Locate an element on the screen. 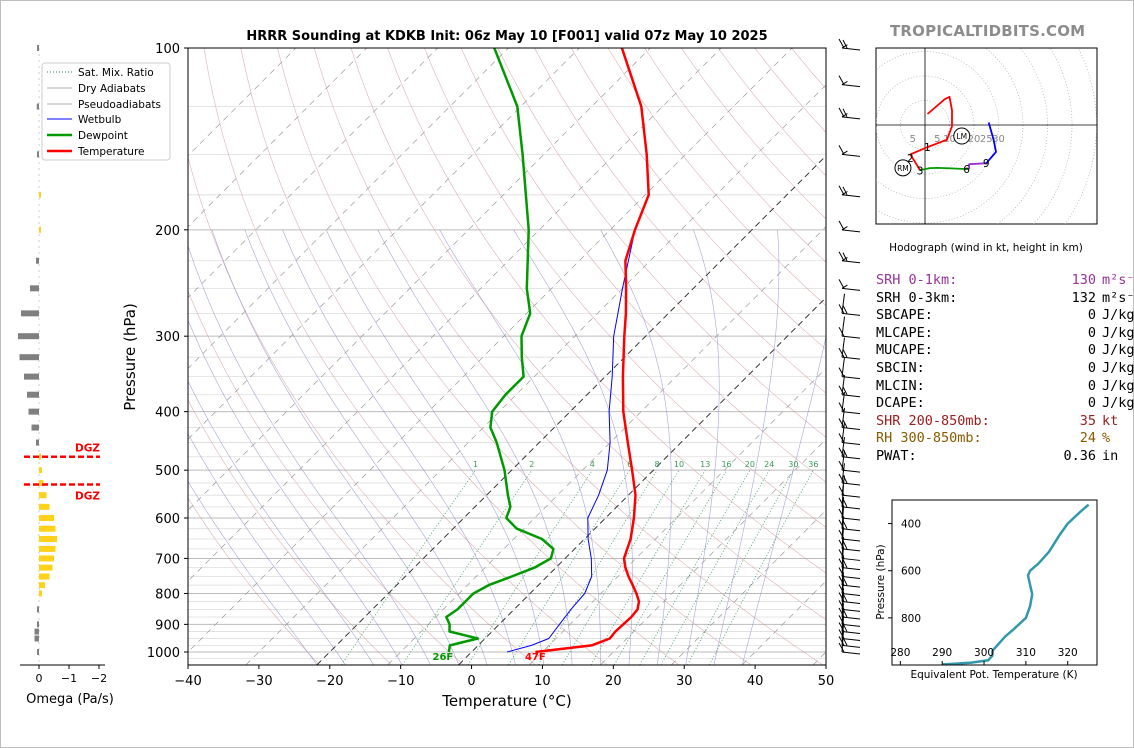 The width and height of the screenshot is (1134, 748). hodograph-ring-label: 20 is located at coordinates (974, 139).